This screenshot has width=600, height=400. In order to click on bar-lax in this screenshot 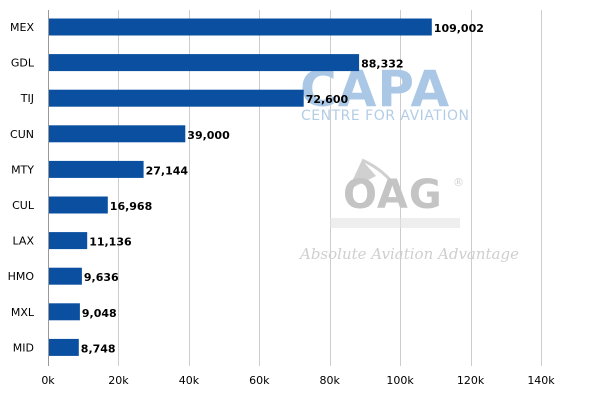, I will do `click(68, 241)`.